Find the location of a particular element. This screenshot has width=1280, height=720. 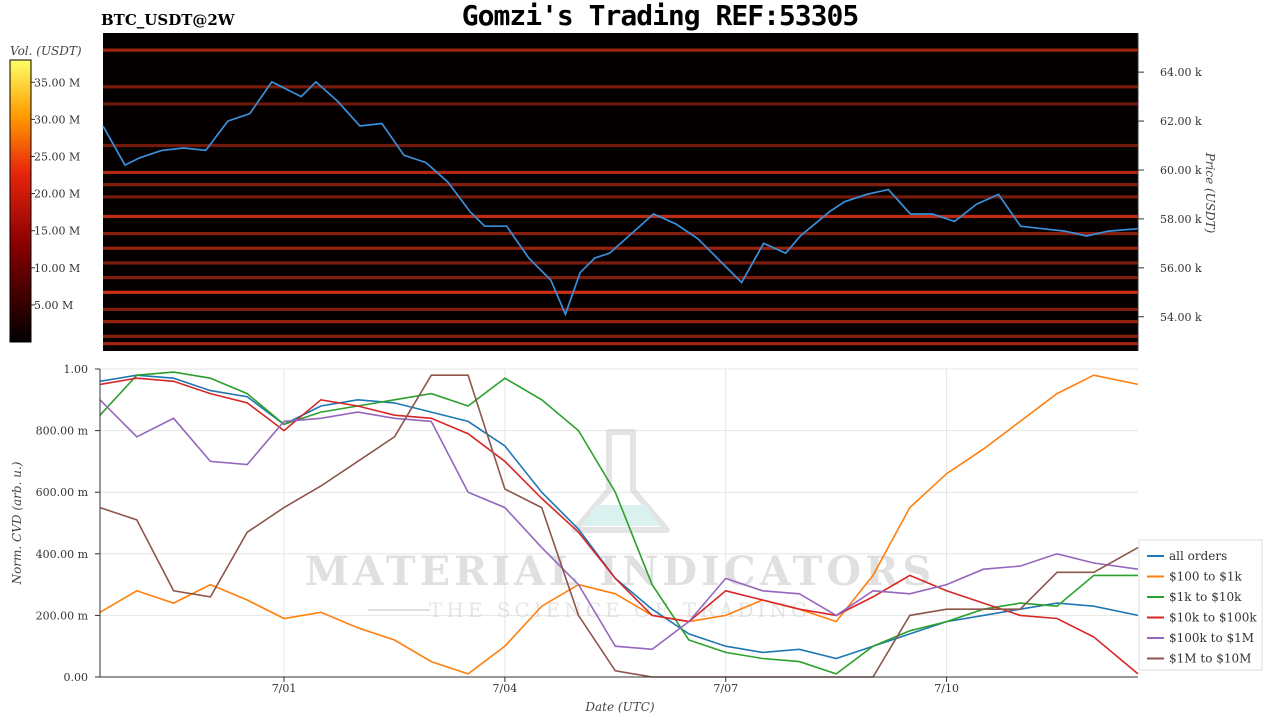

legend-label: $10k to $100k is located at coordinates (1213, 618).